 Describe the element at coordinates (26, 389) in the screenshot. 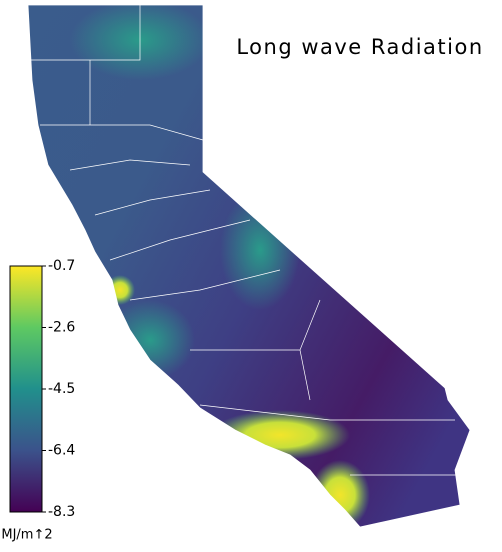

I see `colorbar` at that location.